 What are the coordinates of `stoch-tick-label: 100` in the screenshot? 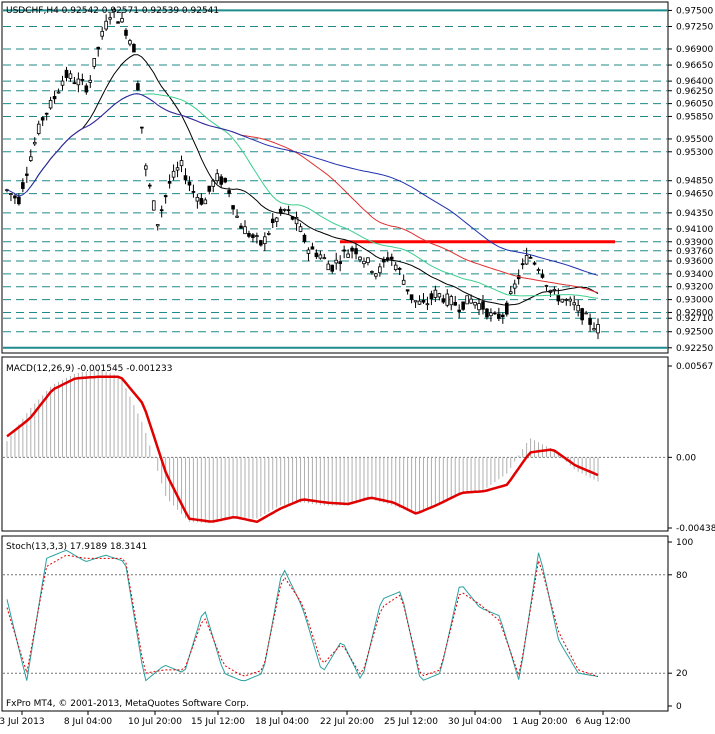 It's located at (684, 543).